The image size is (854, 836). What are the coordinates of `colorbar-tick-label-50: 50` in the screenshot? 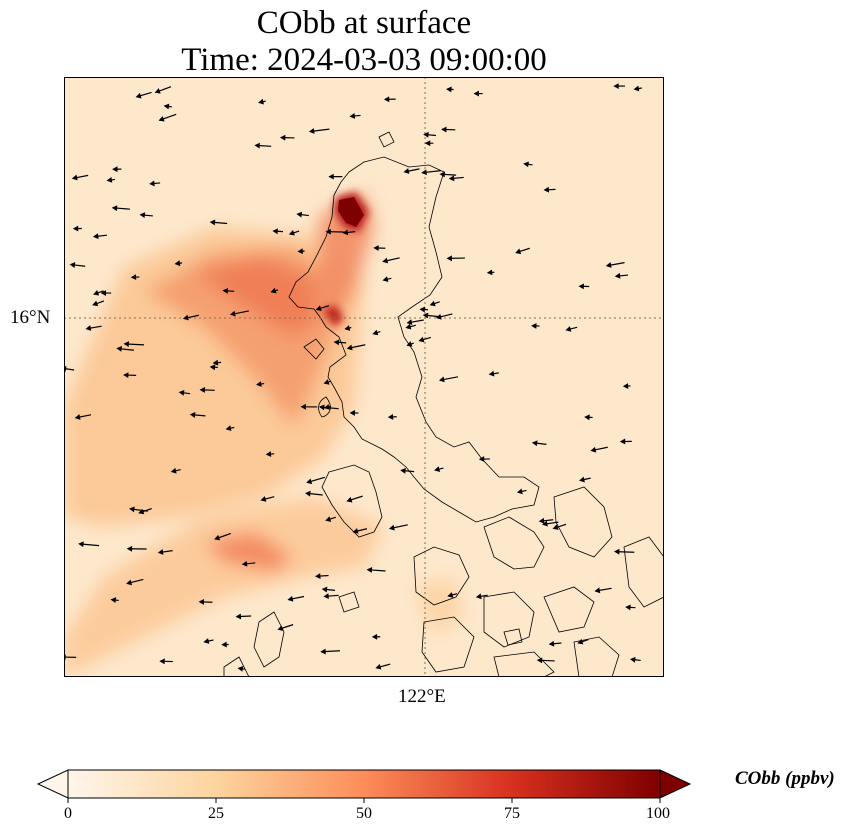 It's located at (364, 813).